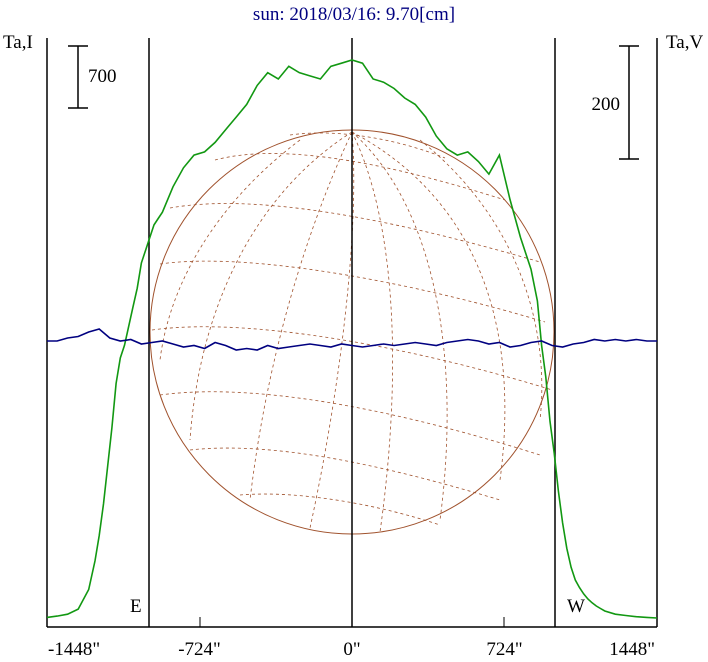 The height and width of the screenshot is (662, 708). Describe the element at coordinates (74, 649) in the screenshot. I see `x-tick-label: -1448"` at that location.